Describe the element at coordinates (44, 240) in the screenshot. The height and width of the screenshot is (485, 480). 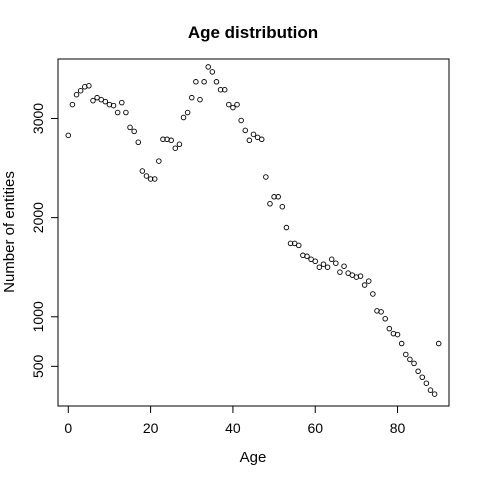
I see `y-axis: 500 1000 2000 3000` at that location.